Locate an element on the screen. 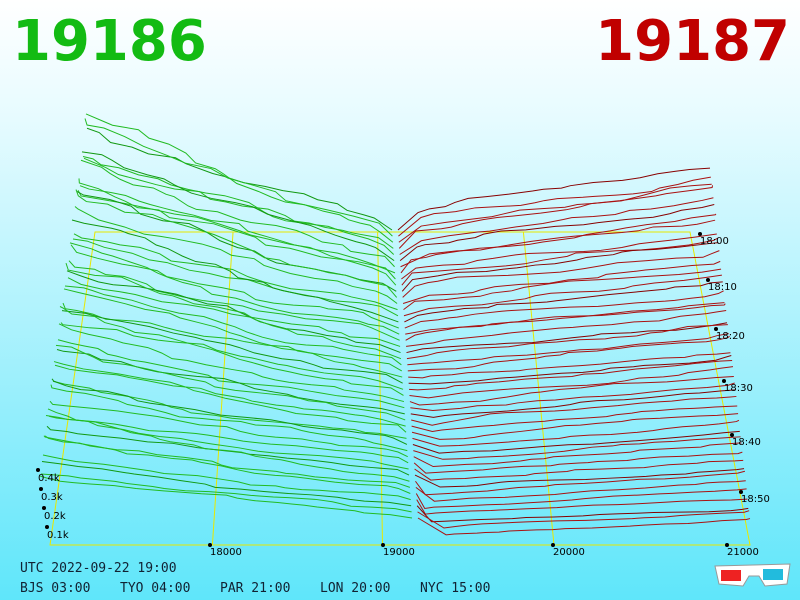 The width and height of the screenshot is (800, 600). zone-time: PAR 21:00 is located at coordinates (255, 588).